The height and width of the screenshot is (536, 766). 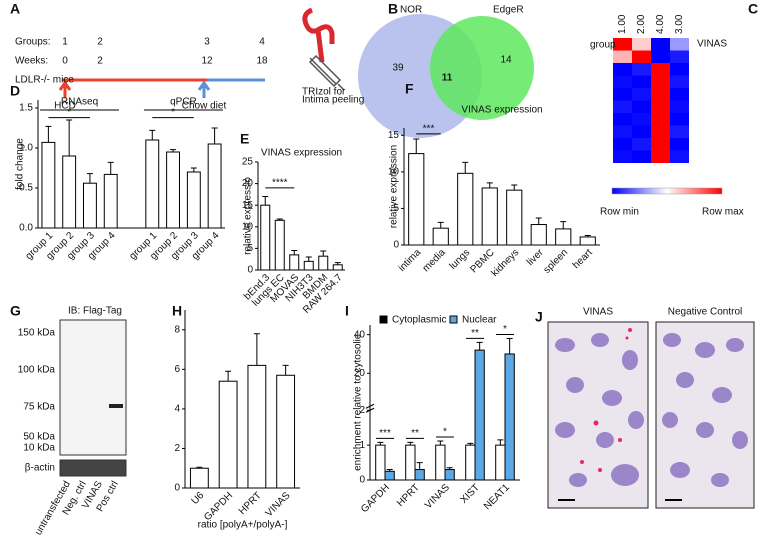 I want to click on count: 14, so click(x=506, y=60).